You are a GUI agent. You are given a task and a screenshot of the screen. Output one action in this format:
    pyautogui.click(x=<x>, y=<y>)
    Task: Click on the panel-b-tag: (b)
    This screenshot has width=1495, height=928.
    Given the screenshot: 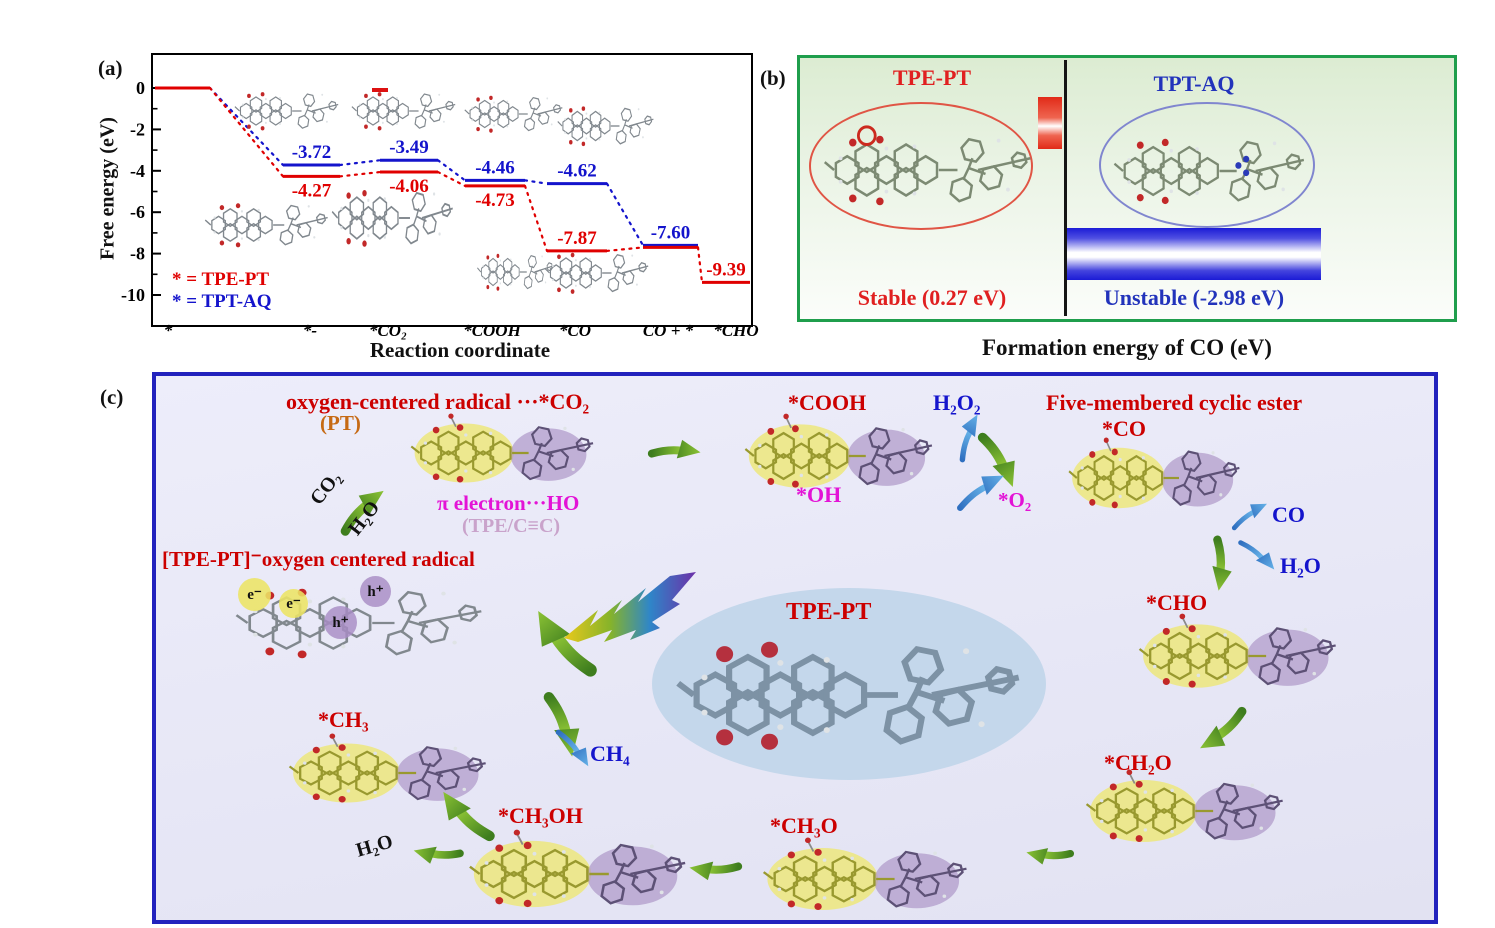 What is the action you would take?
    pyautogui.click(x=773, y=78)
    